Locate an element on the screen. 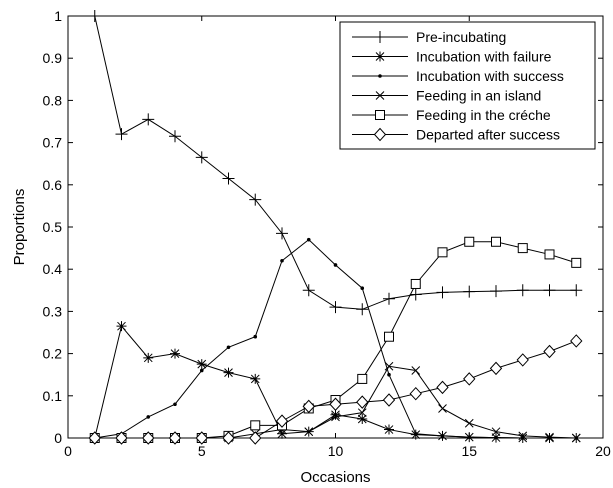 The width and height of the screenshot is (613, 488). x-tick-label: 0 is located at coordinates (68, 451).